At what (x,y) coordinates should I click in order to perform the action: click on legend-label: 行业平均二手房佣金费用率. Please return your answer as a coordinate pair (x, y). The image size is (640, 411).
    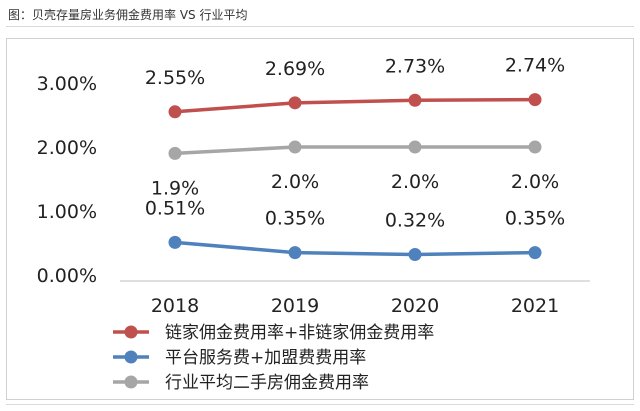
    Looking at the image, I should click on (267, 383).